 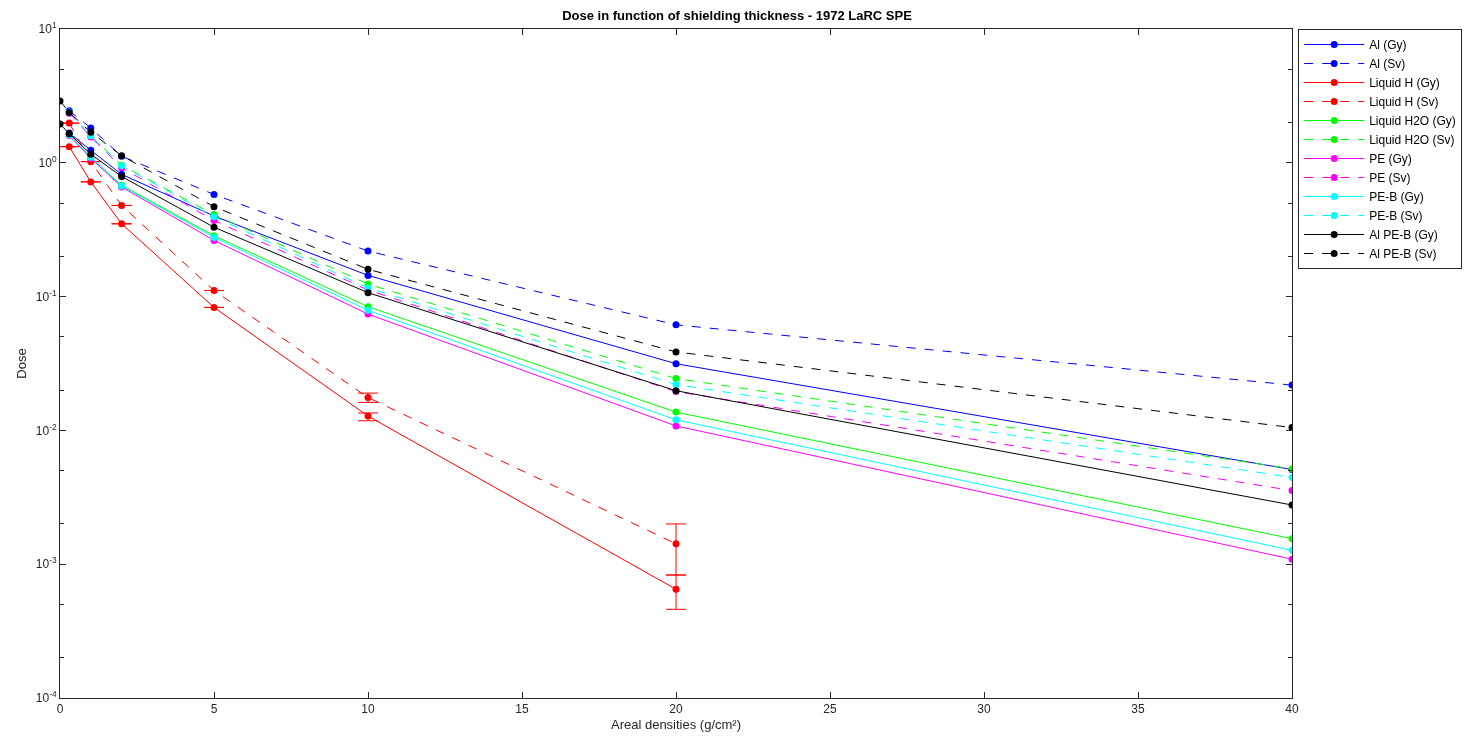 What do you see at coordinates (522, 709) in the screenshot?
I see `x-tick-label: 15` at bounding box center [522, 709].